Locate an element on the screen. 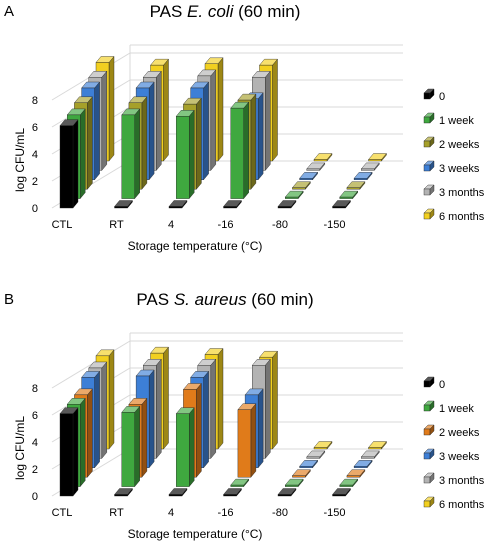  panel-label: B is located at coordinates (9, 299).